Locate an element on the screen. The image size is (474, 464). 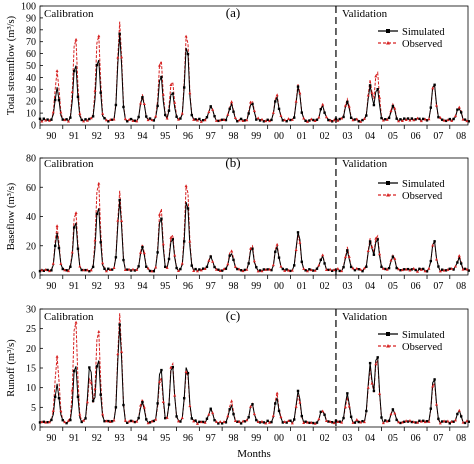
validation-annotation: Validation is located at coordinates (365, 317).